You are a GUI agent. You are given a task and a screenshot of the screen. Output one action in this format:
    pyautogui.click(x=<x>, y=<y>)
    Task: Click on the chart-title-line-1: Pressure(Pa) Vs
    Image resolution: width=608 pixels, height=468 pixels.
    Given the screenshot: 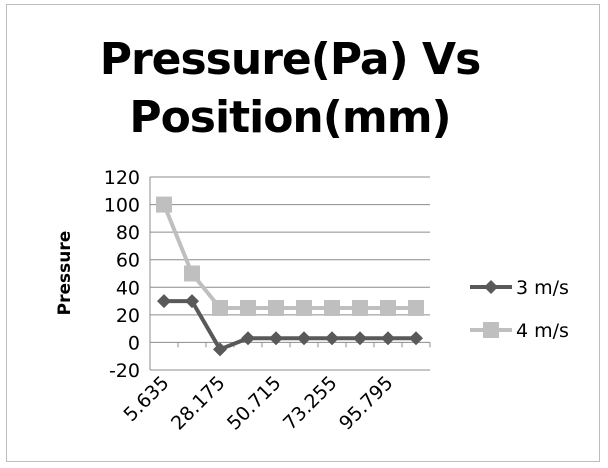 What is the action you would take?
    pyautogui.click(x=290, y=59)
    